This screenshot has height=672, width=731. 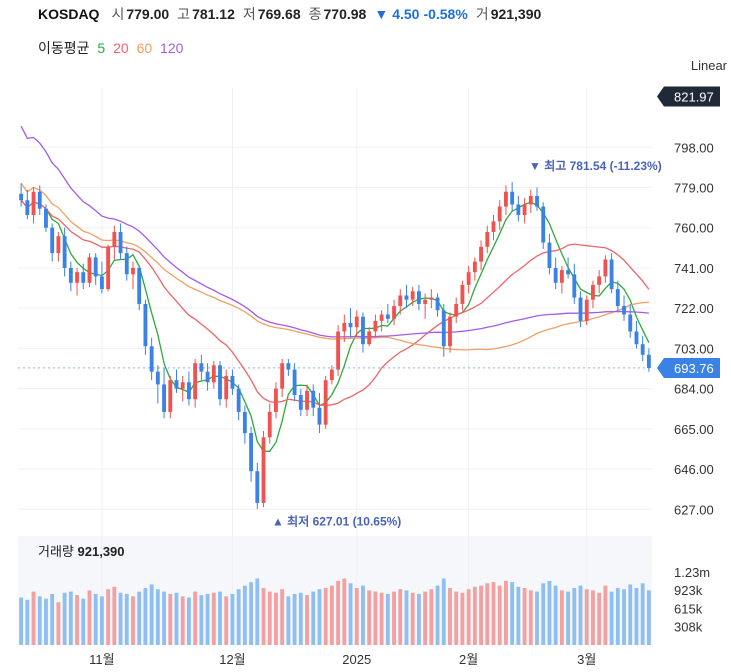 I want to click on low-value: 769.68, so click(x=279, y=14).